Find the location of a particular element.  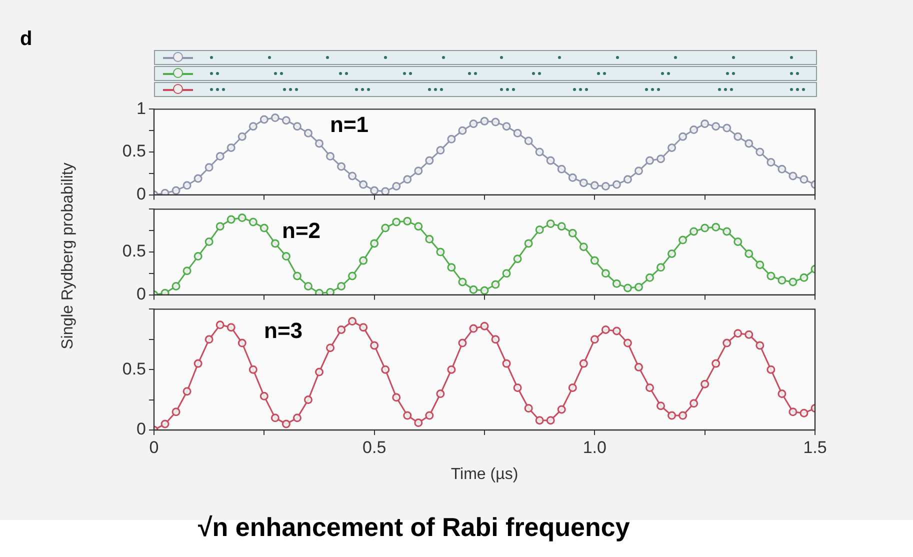

x-tick-label: 1.5 is located at coordinates (815, 447).